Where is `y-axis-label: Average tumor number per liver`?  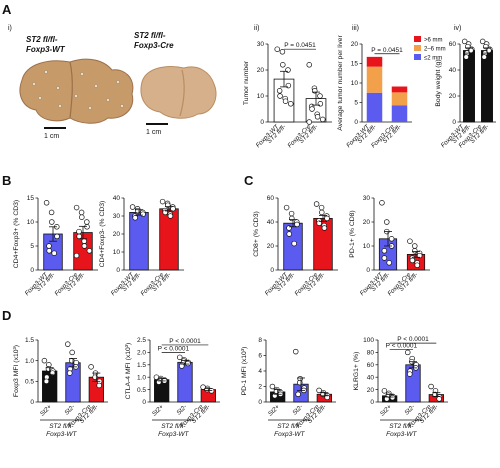 y-axis-label: Average tumor number per liver is located at coordinates (340, 83).